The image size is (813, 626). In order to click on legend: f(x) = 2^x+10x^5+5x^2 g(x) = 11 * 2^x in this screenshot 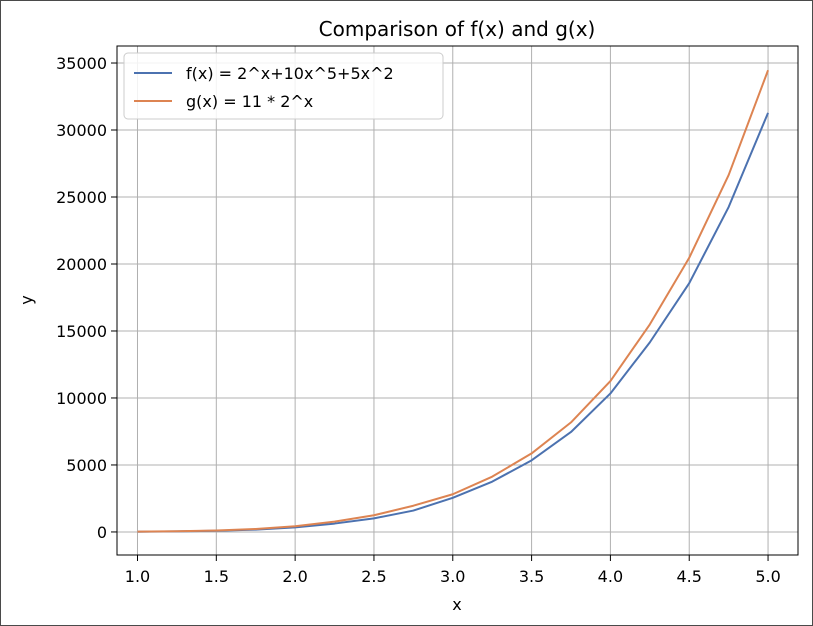, I will do `click(283, 86)`.